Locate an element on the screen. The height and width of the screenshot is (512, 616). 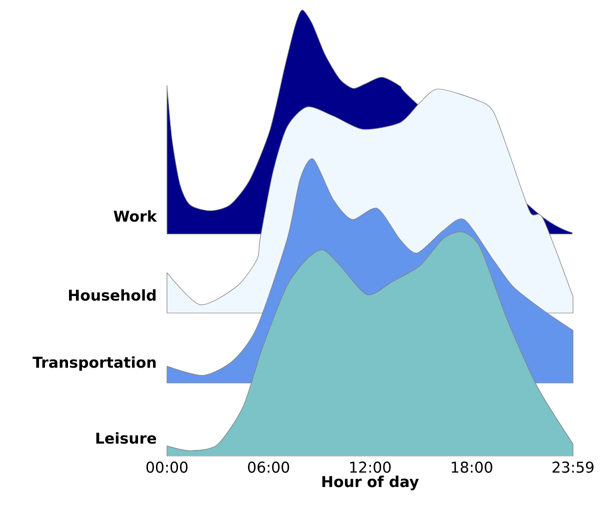
x-tick-label: 23:59 is located at coordinates (573, 467).